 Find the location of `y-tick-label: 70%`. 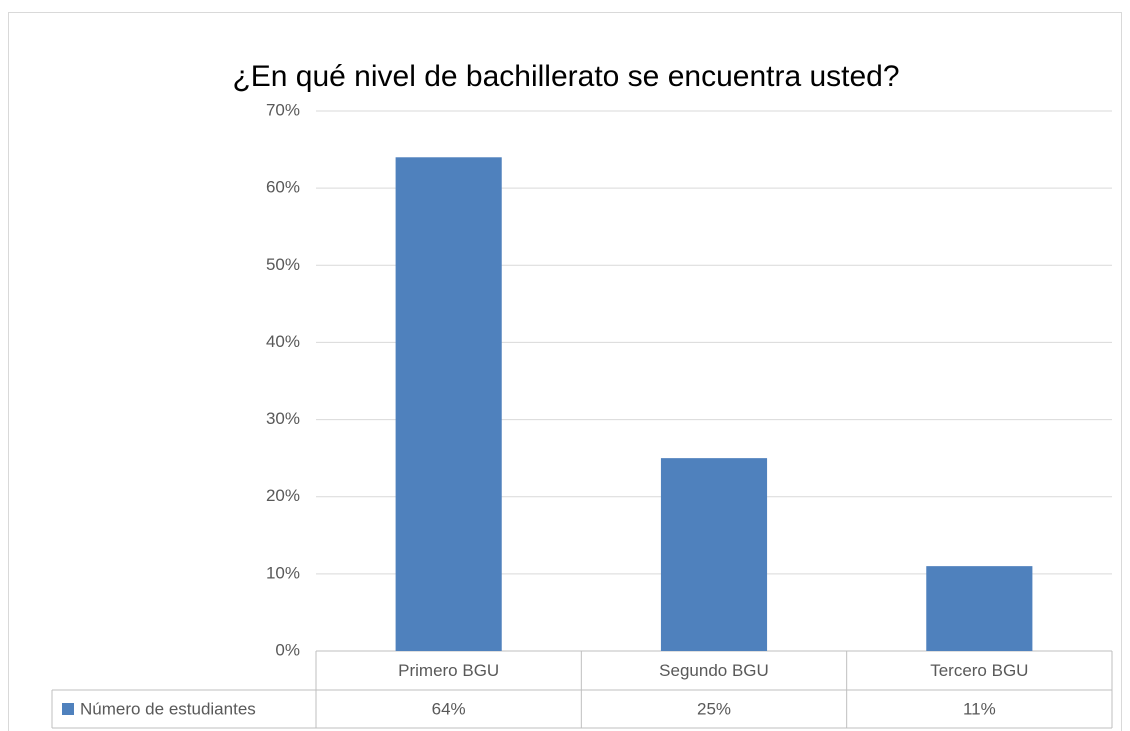

y-tick-label: 70% is located at coordinates (283, 109).